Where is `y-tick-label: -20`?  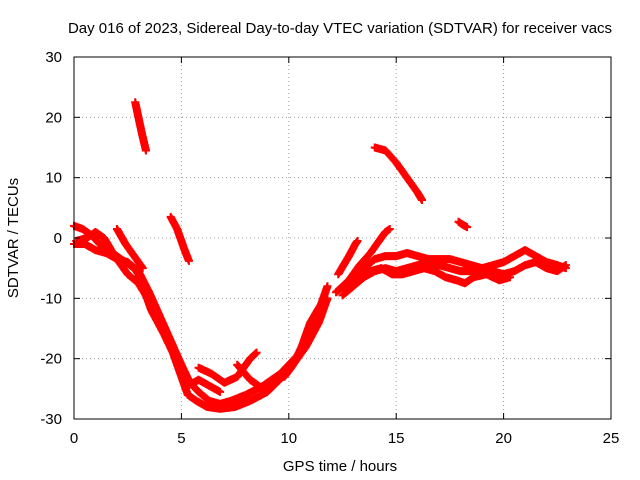
y-tick-label: -20 is located at coordinates (51, 359).